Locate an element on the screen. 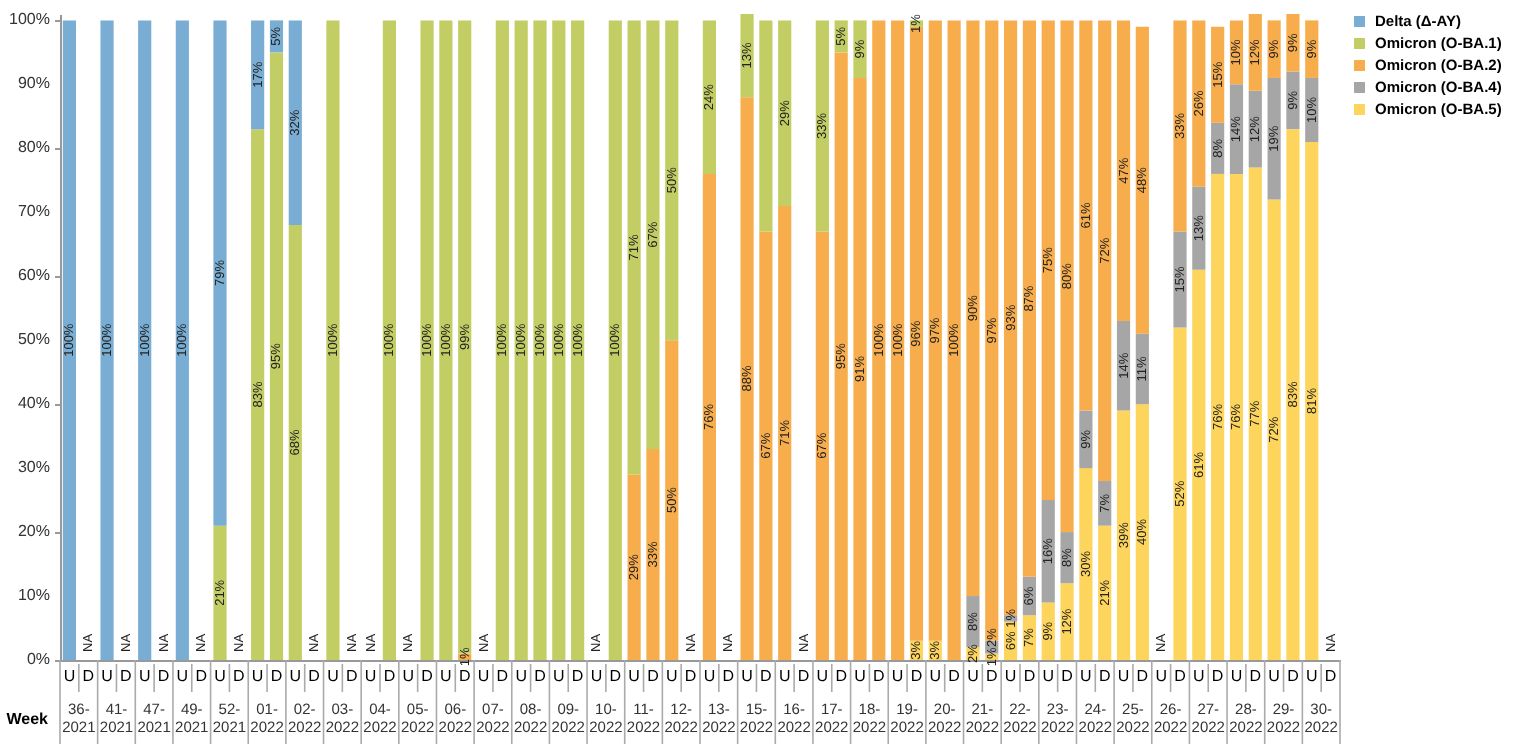  y-tick-label: 20% is located at coordinates (33, 531).